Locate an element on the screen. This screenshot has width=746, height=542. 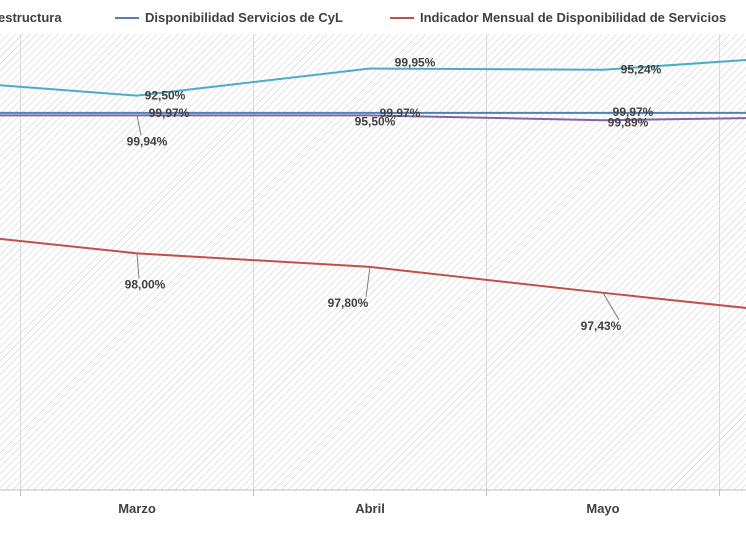
legend-label: Disponibilidad Servicios de CyL is located at coordinates (244, 17).